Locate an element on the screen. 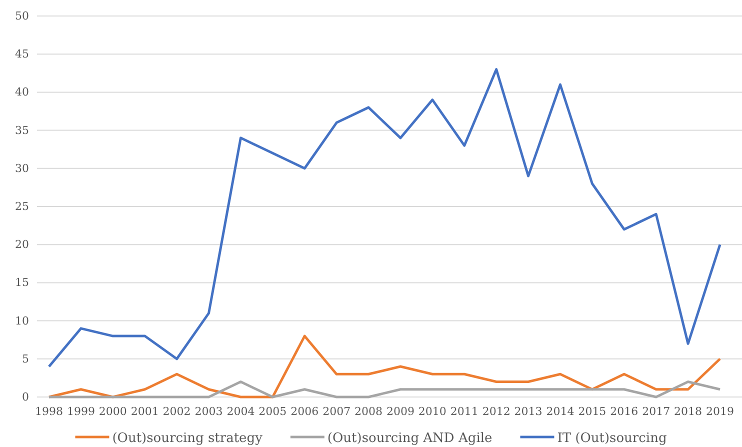  x-tick-label: 2009 is located at coordinates (400, 411).